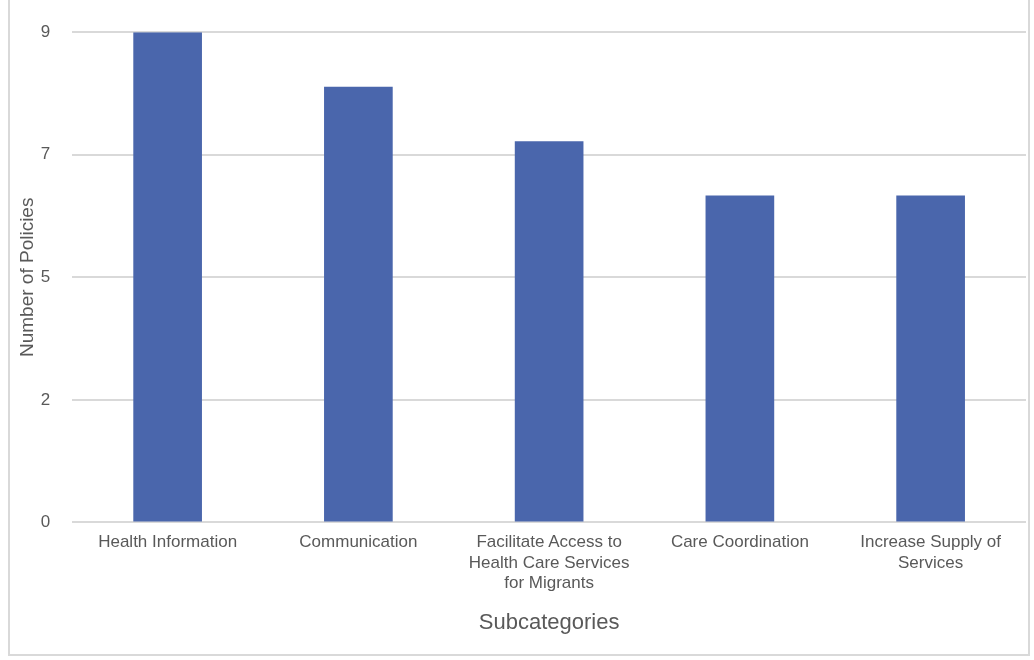 This screenshot has width=1034, height=660. I want to click on y-axis-title: Number of Policies, so click(26, 277).